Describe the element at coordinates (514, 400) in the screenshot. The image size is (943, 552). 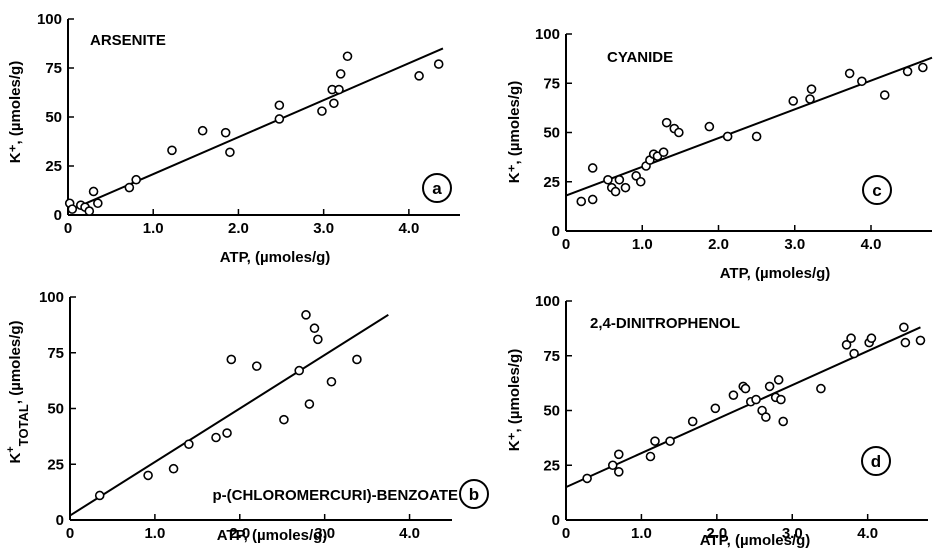
I see `panel-d-ylabel: K⁺, (µmoles/g)` at that location.